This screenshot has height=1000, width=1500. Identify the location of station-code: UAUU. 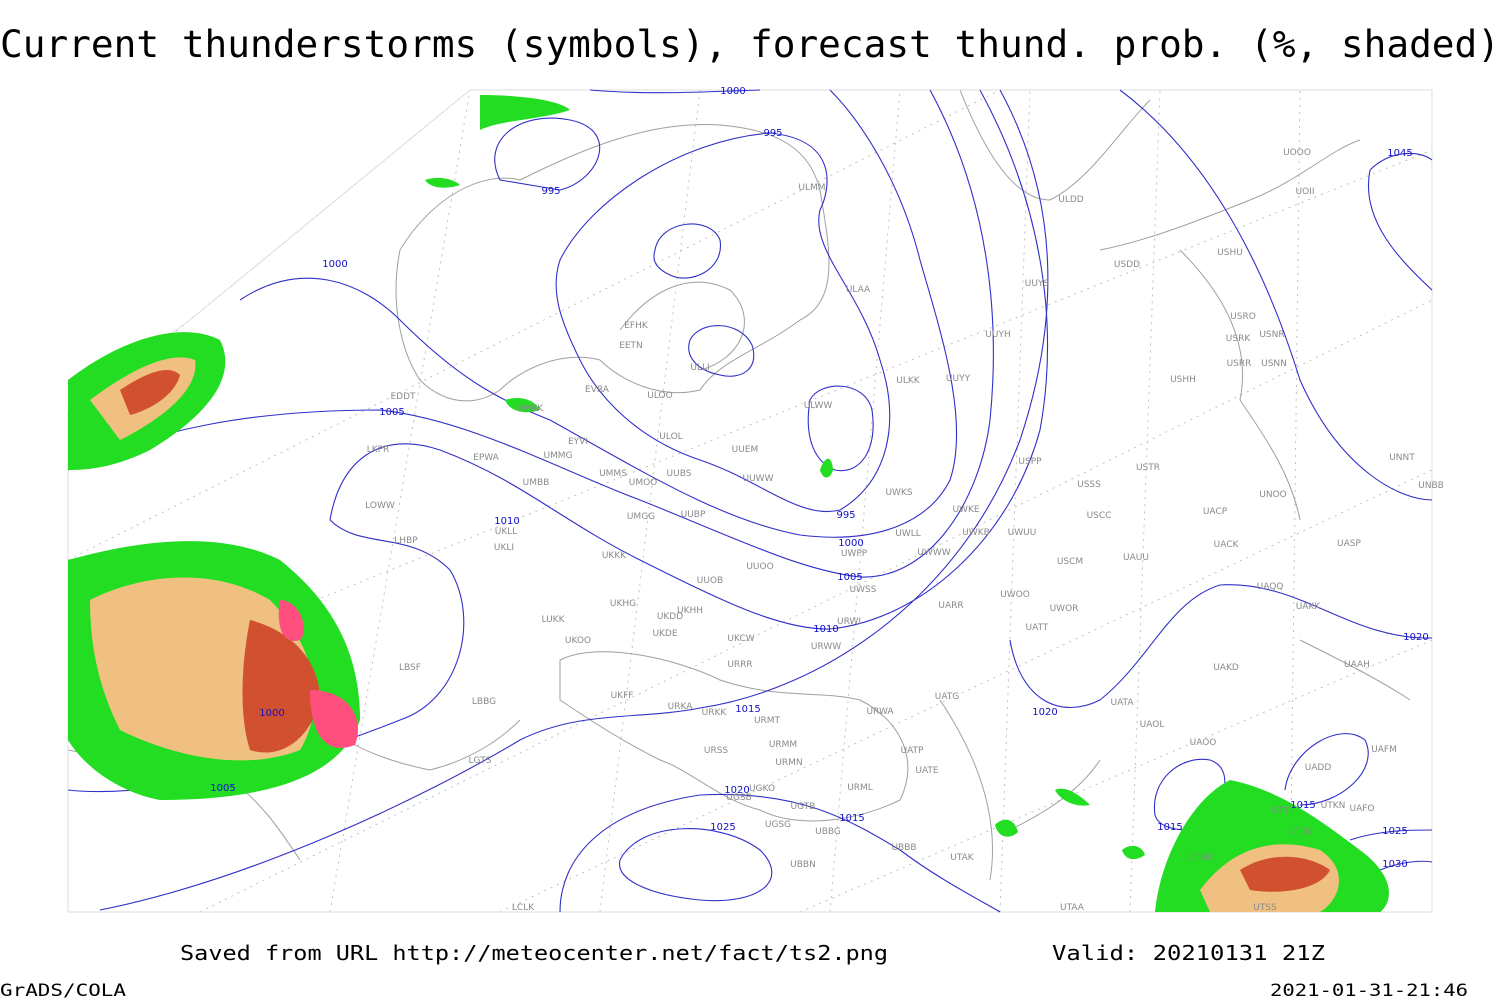
(1136, 558).